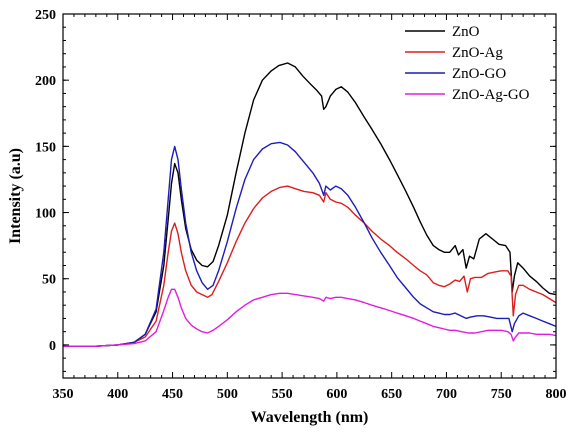  What do you see at coordinates (45, 214) in the screenshot?
I see `y-tick-label: 100` at bounding box center [45, 214].